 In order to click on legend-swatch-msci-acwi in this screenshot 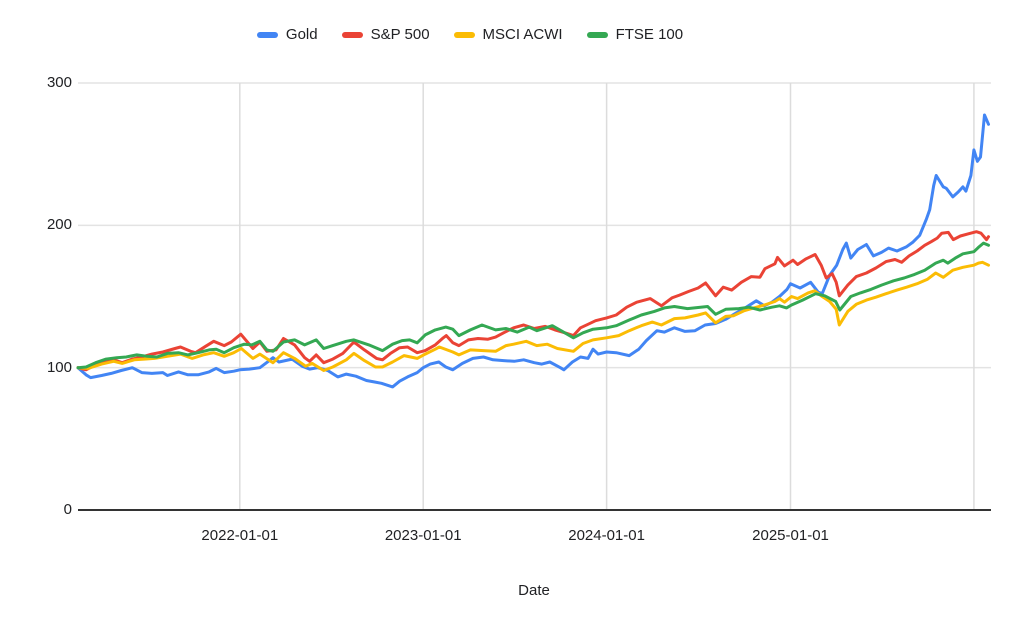, I will do `click(464, 35)`.